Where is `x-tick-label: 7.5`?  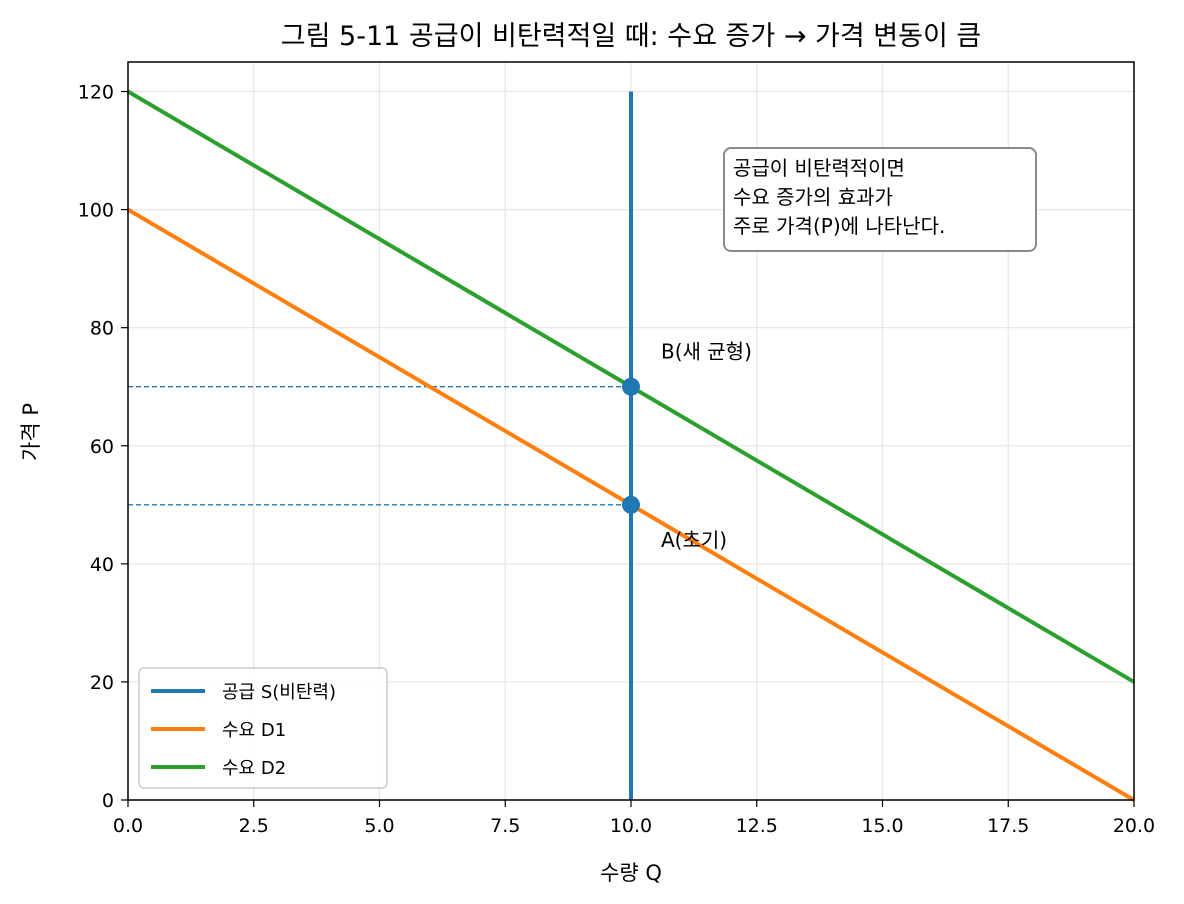 x-tick-label: 7.5 is located at coordinates (505, 826).